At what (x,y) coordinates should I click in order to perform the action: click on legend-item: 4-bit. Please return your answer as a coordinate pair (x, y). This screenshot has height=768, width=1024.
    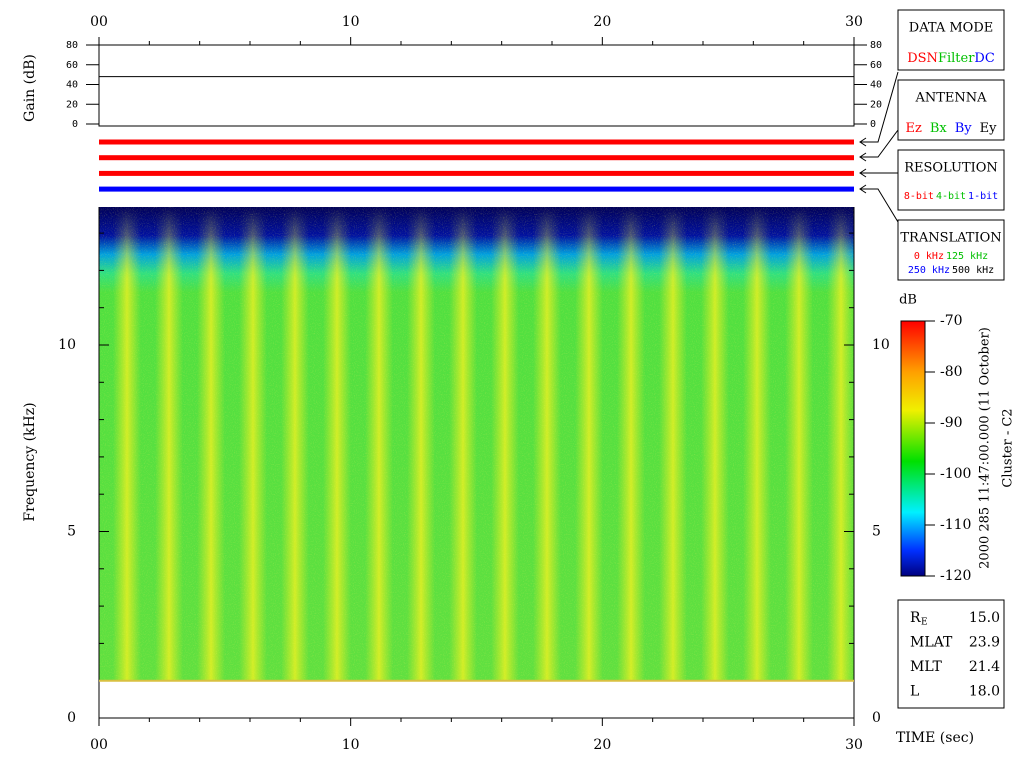
    Looking at the image, I should click on (951, 196).